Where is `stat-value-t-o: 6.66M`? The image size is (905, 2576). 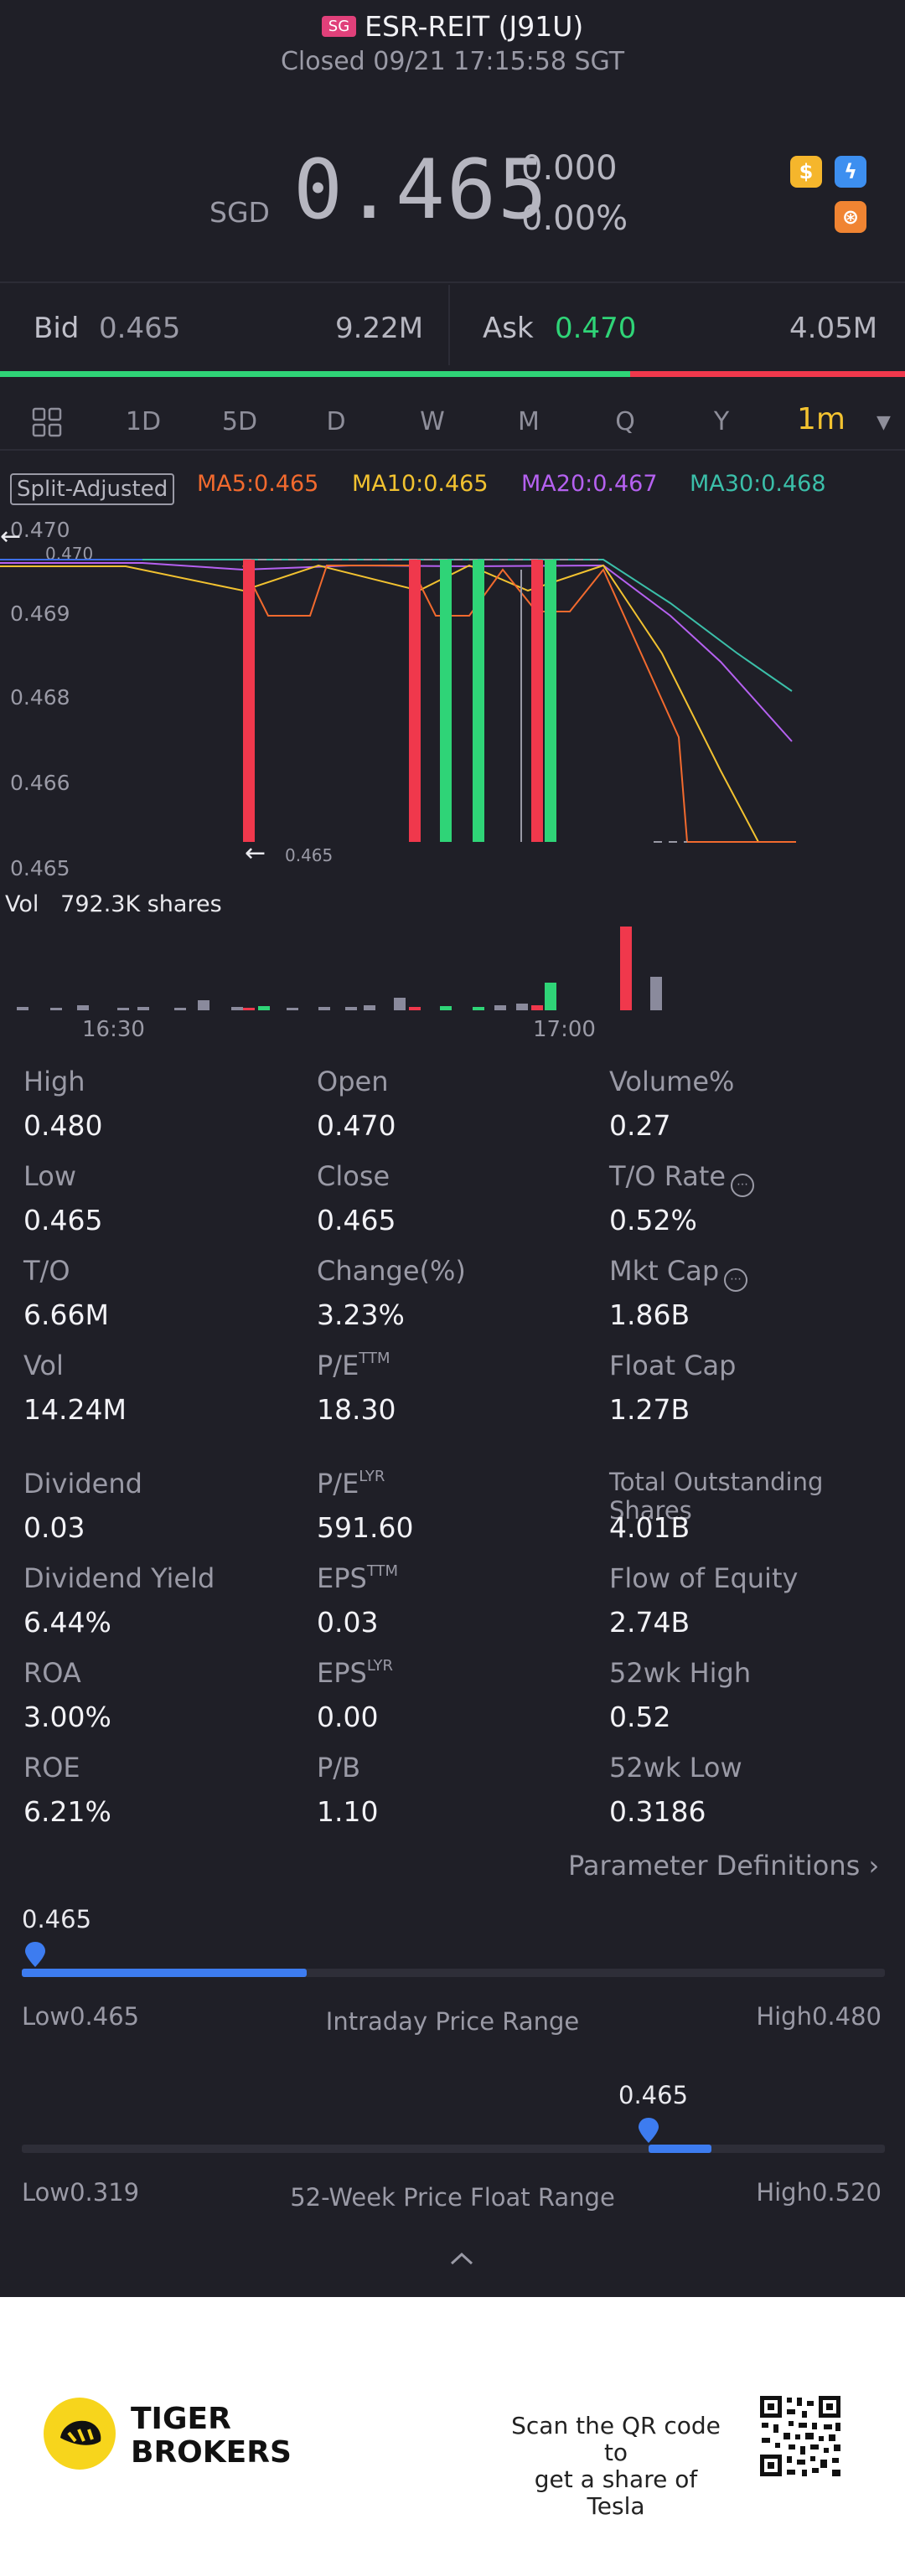 stat-value-t-o: 6.66M is located at coordinates (66, 1314).